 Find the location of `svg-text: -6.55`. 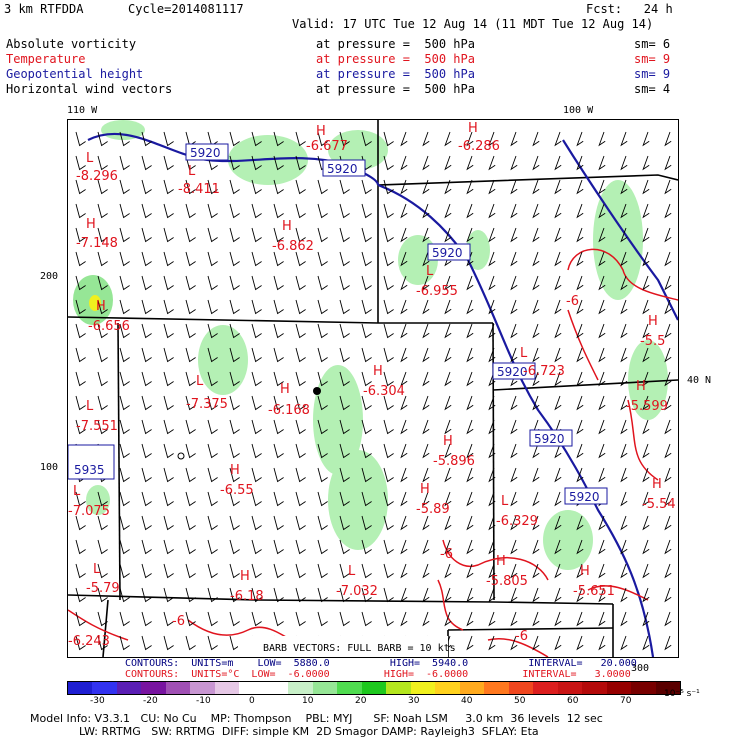

svg-text: -6.55 is located at coordinates (237, 490).